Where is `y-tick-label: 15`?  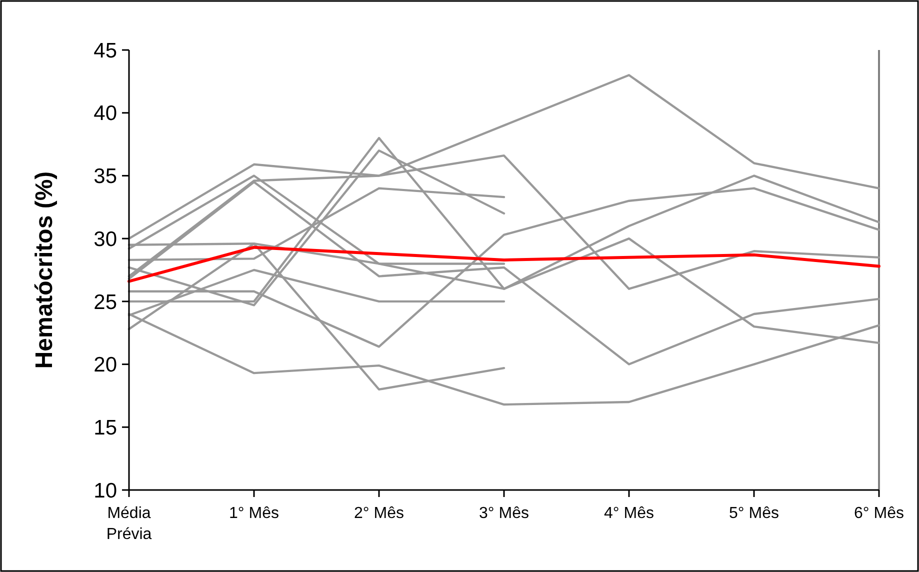
y-tick-label: 15 is located at coordinates (105, 428).